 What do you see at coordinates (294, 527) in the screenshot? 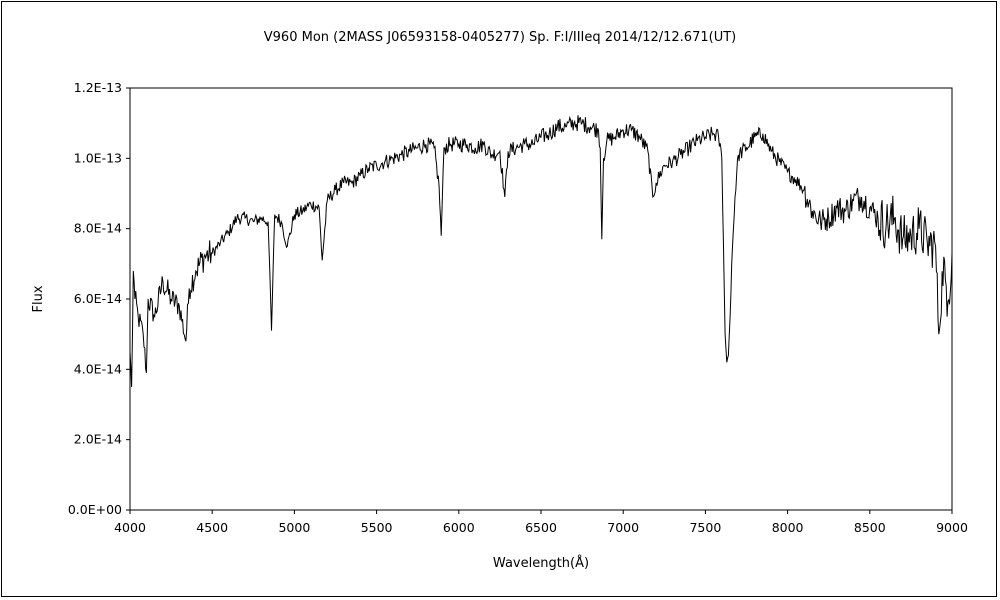
I see `x-tick-label: 5000` at bounding box center [294, 527].